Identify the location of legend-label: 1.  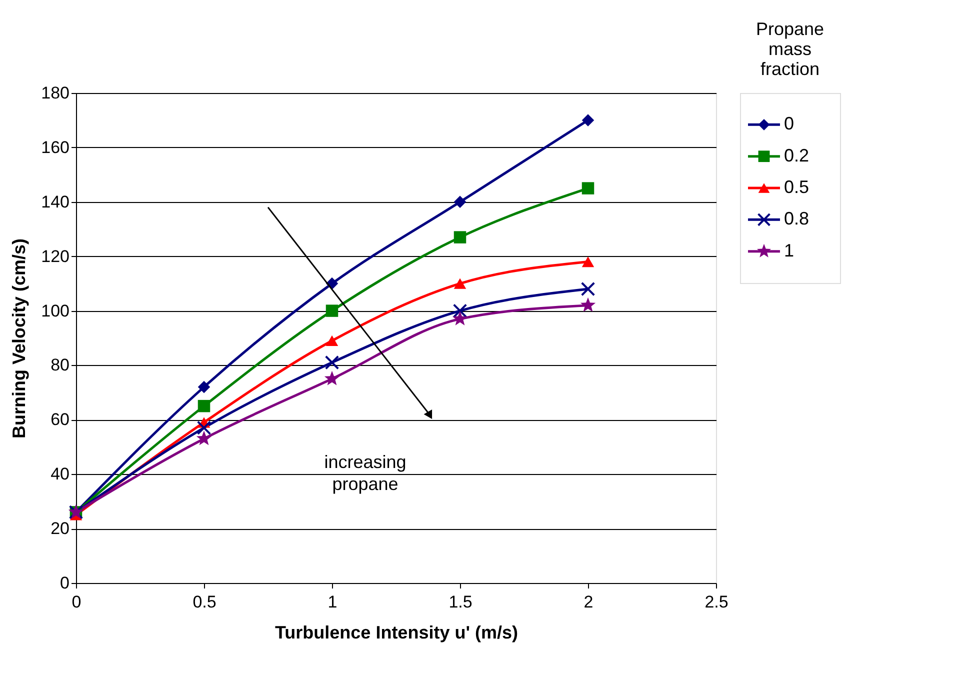
(789, 250).